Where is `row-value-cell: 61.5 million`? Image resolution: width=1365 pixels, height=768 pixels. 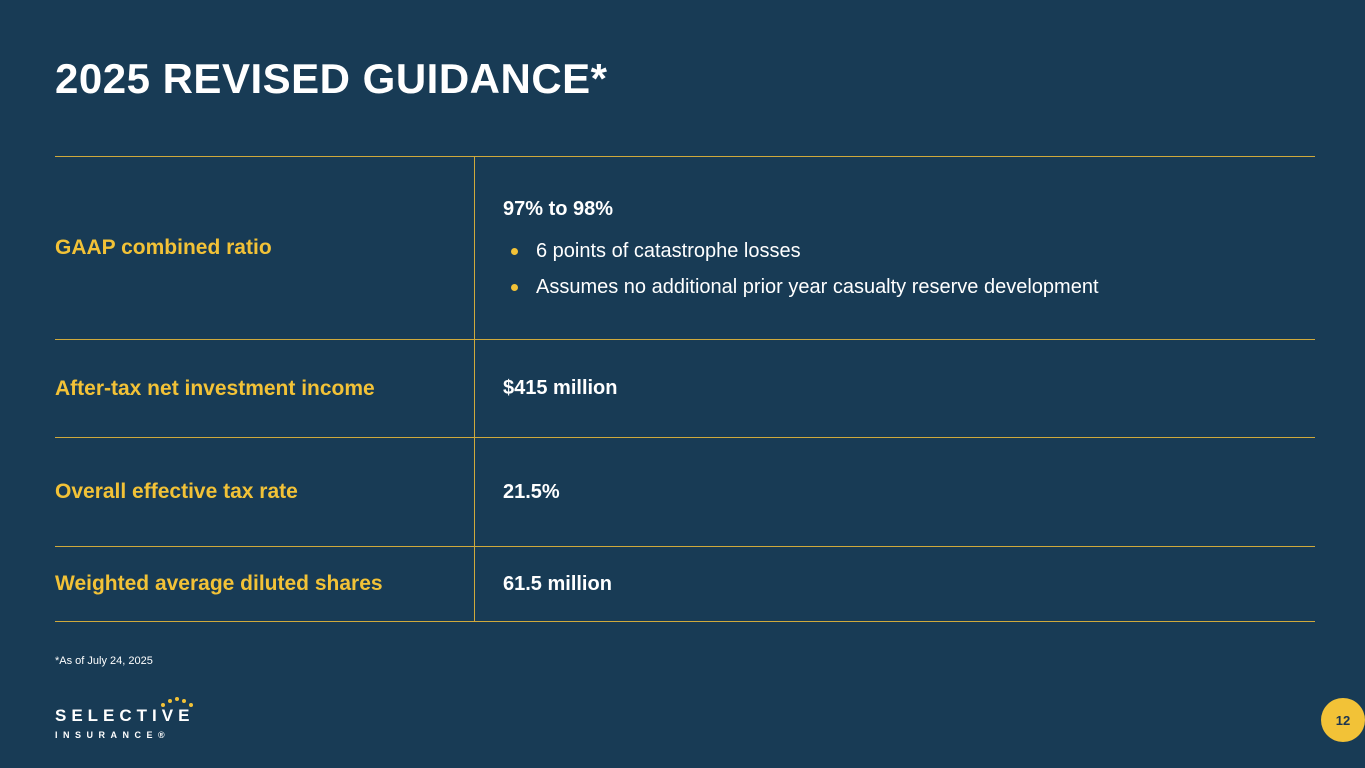
row-value-cell: 61.5 million is located at coordinates (895, 584).